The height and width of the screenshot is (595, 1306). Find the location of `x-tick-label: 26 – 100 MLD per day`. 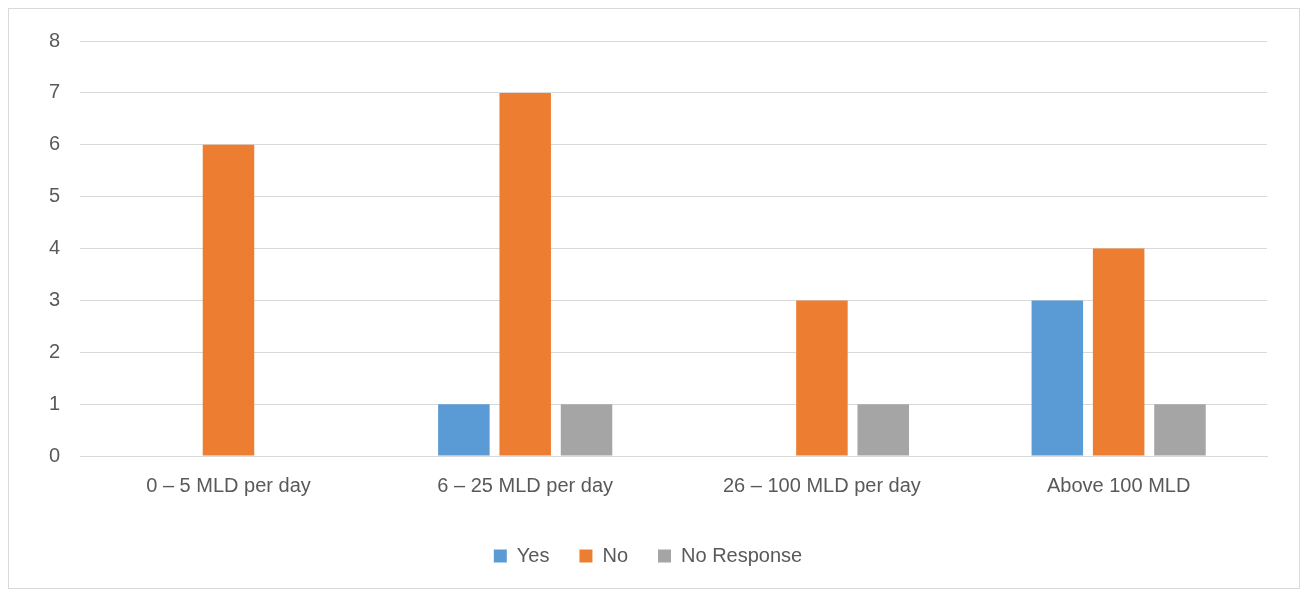

x-tick-label: 26 – 100 MLD per day is located at coordinates (821, 484).